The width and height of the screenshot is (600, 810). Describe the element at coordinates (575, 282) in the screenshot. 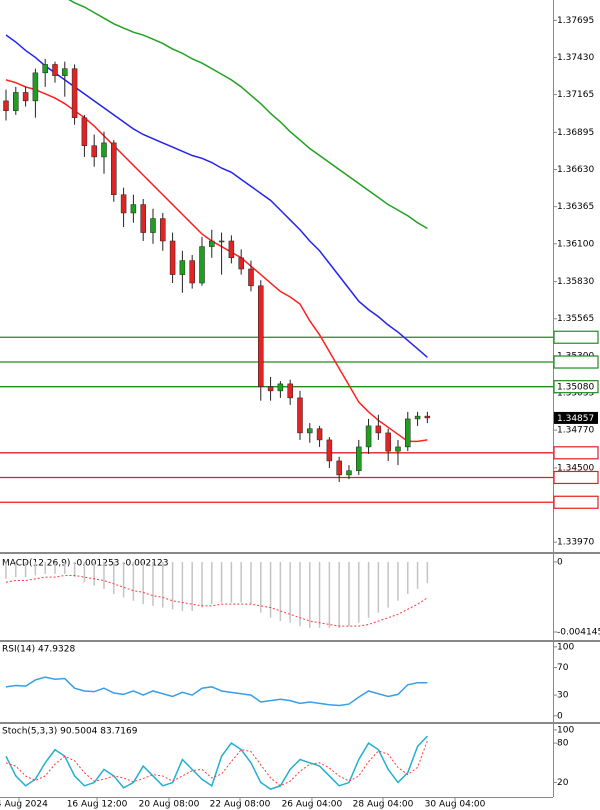

I see `y-tick-label: 1.35830` at that location.